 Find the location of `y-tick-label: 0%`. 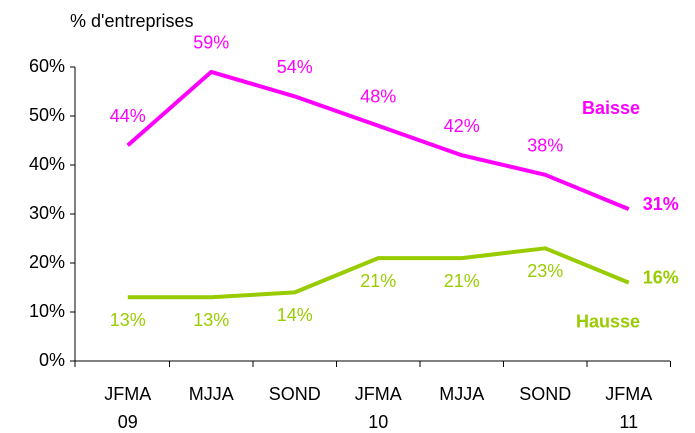

y-tick-label: 0% is located at coordinates (52, 360).